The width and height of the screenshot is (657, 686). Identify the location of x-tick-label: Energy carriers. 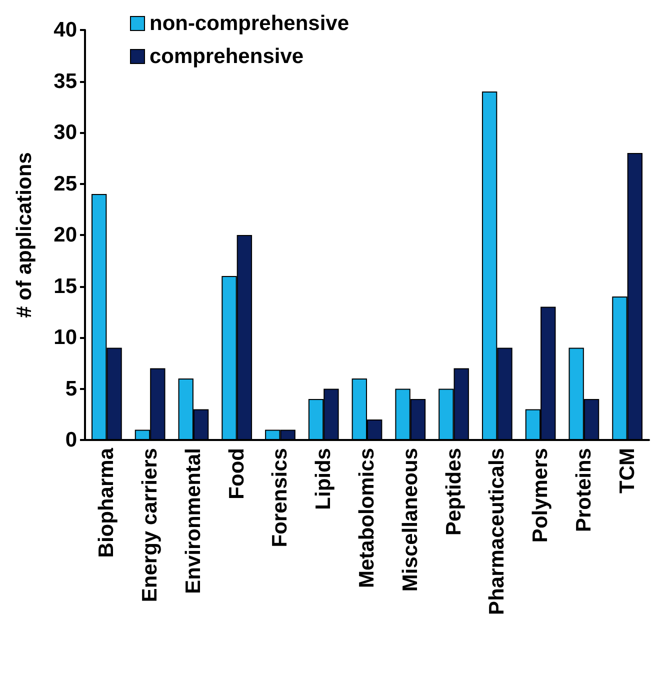
(150, 525).